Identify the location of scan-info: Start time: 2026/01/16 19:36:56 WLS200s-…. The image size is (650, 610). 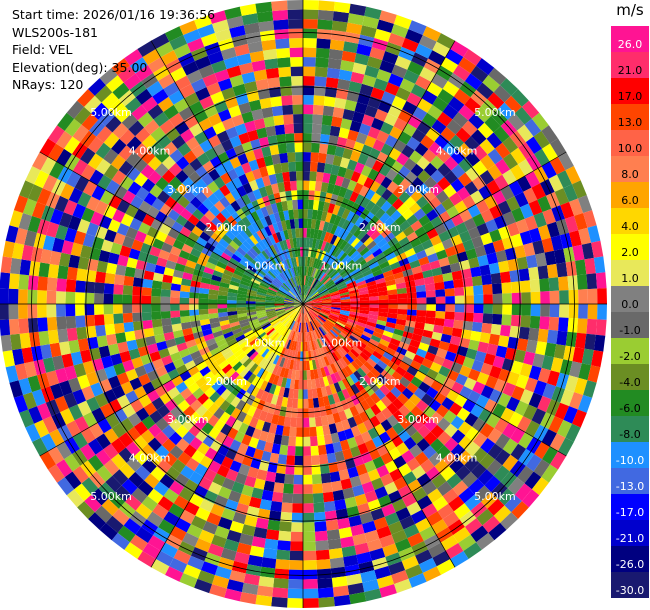
(113, 50).